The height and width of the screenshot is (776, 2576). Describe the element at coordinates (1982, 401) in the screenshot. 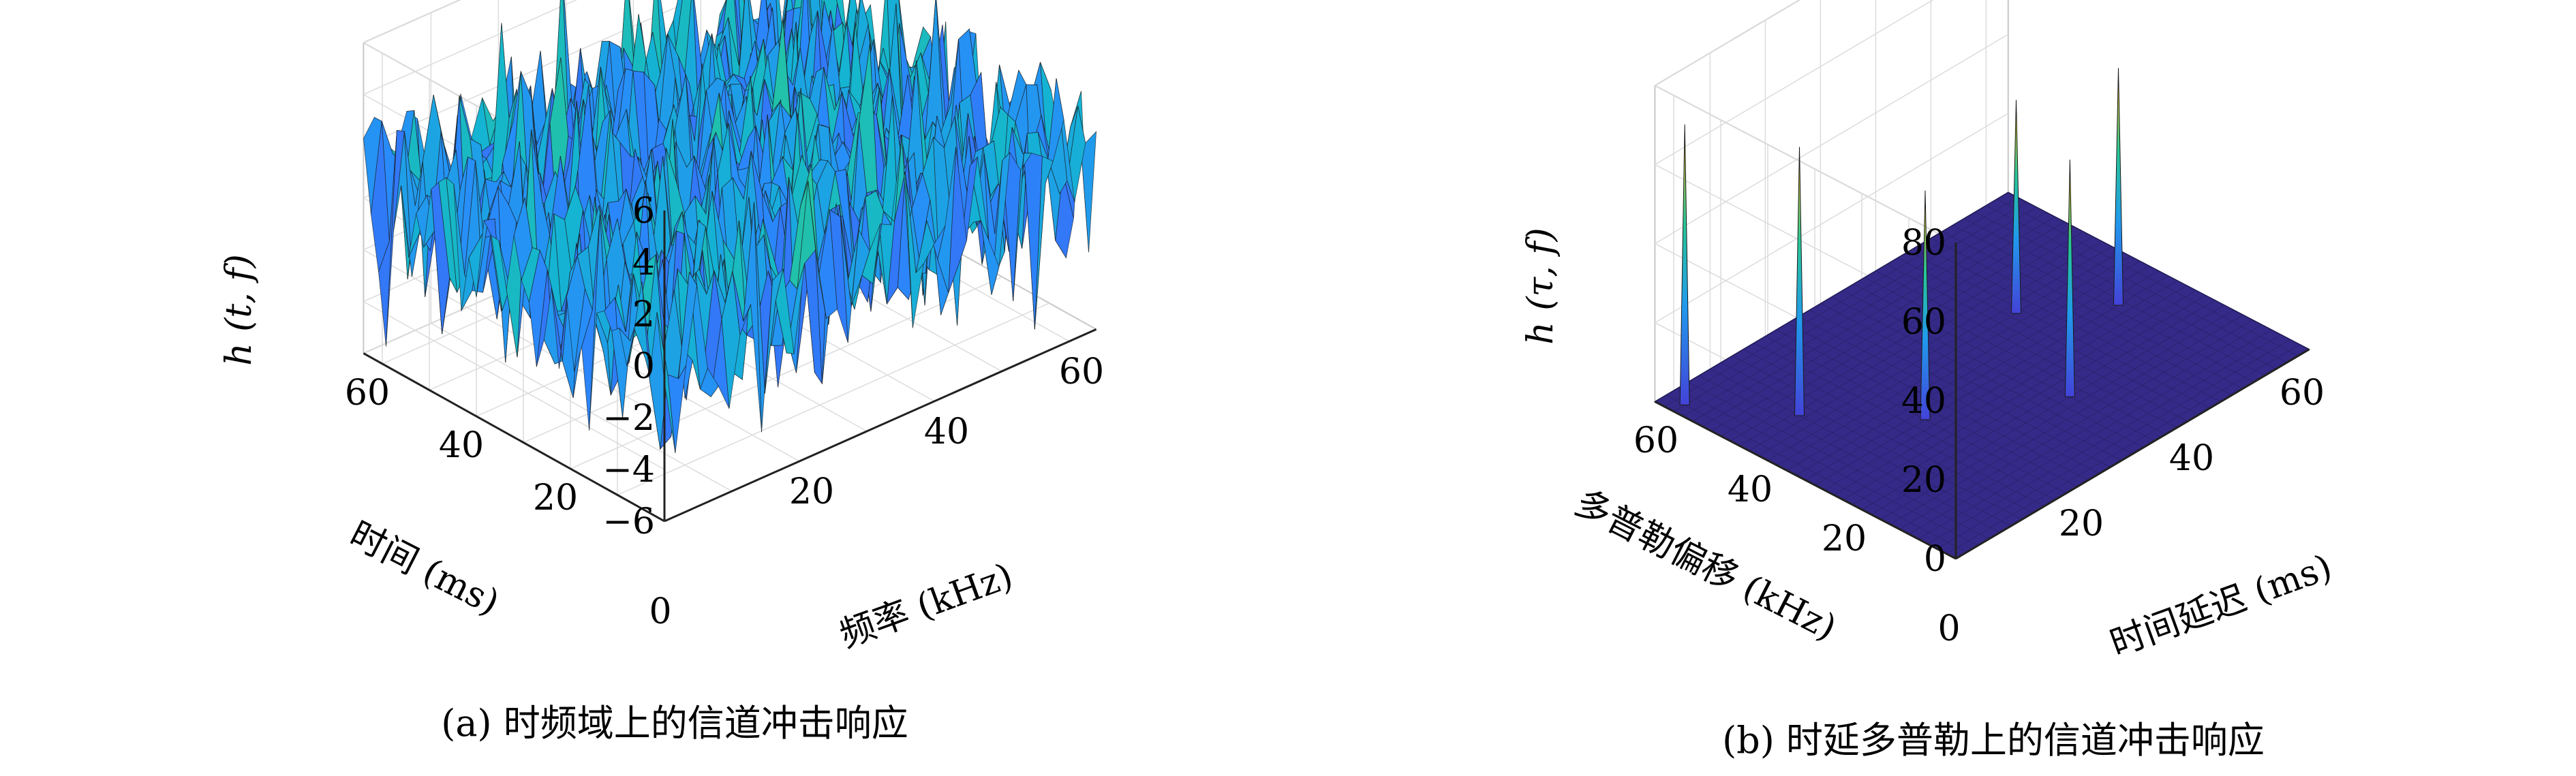

I see `axes-lines-b` at that location.